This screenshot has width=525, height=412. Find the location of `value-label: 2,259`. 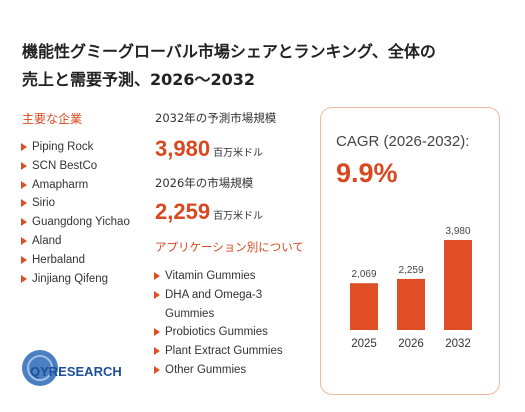

value-label: 2,259 is located at coordinates (410, 270).